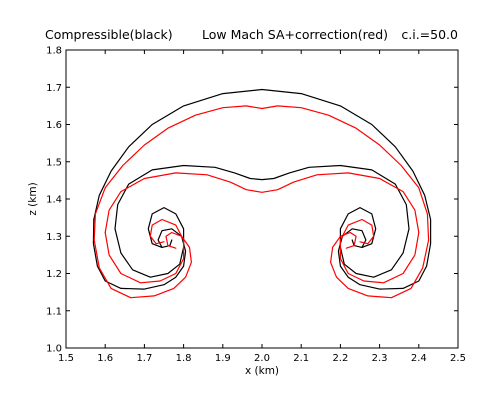 The image size is (487, 407). What do you see at coordinates (262, 358) in the screenshot?
I see `x-tick-label: 2.0` at bounding box center [262, 358].